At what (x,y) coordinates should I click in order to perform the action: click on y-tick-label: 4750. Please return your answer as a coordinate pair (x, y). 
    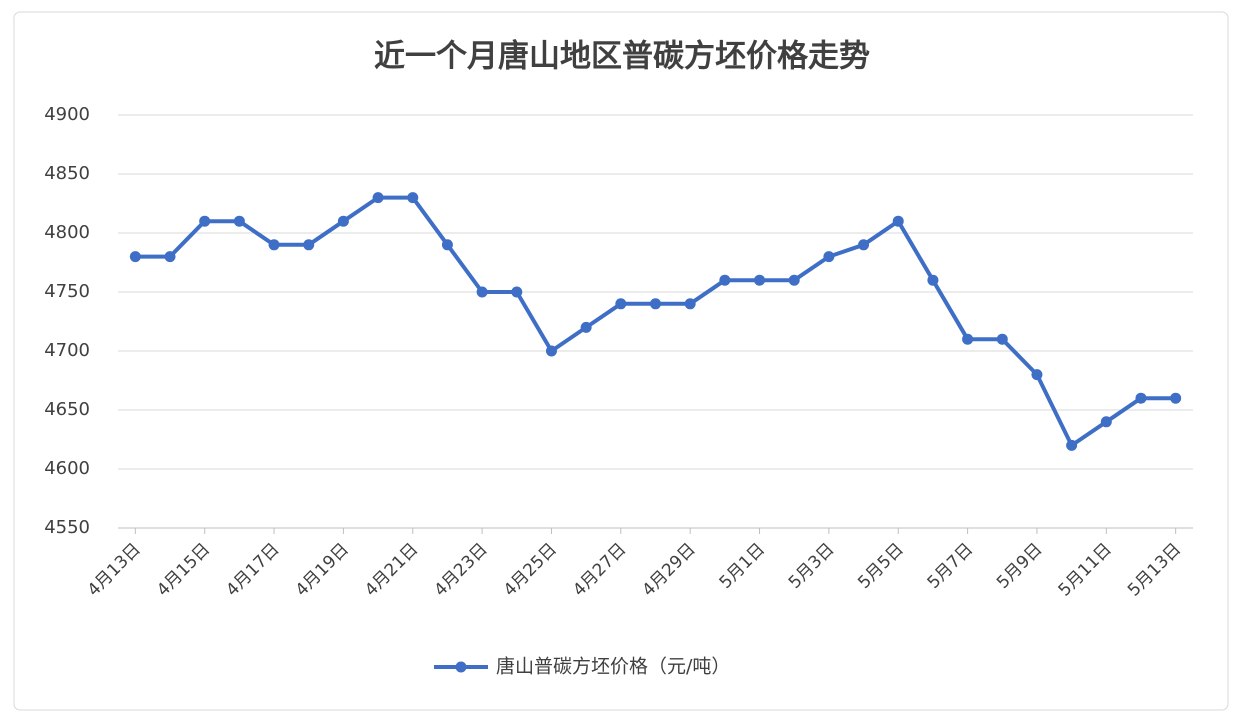
    Looking at the image, I should click on (67, 291).